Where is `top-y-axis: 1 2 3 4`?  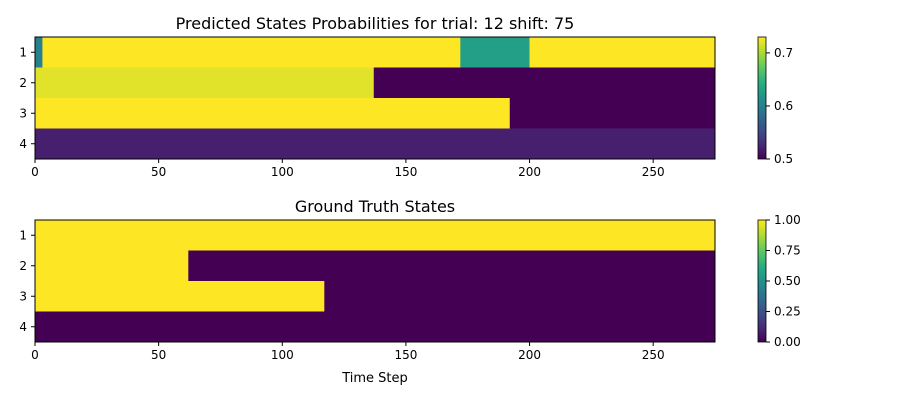 top-y-axis: 1 2 3 4 is located at coordinates (27, 98).